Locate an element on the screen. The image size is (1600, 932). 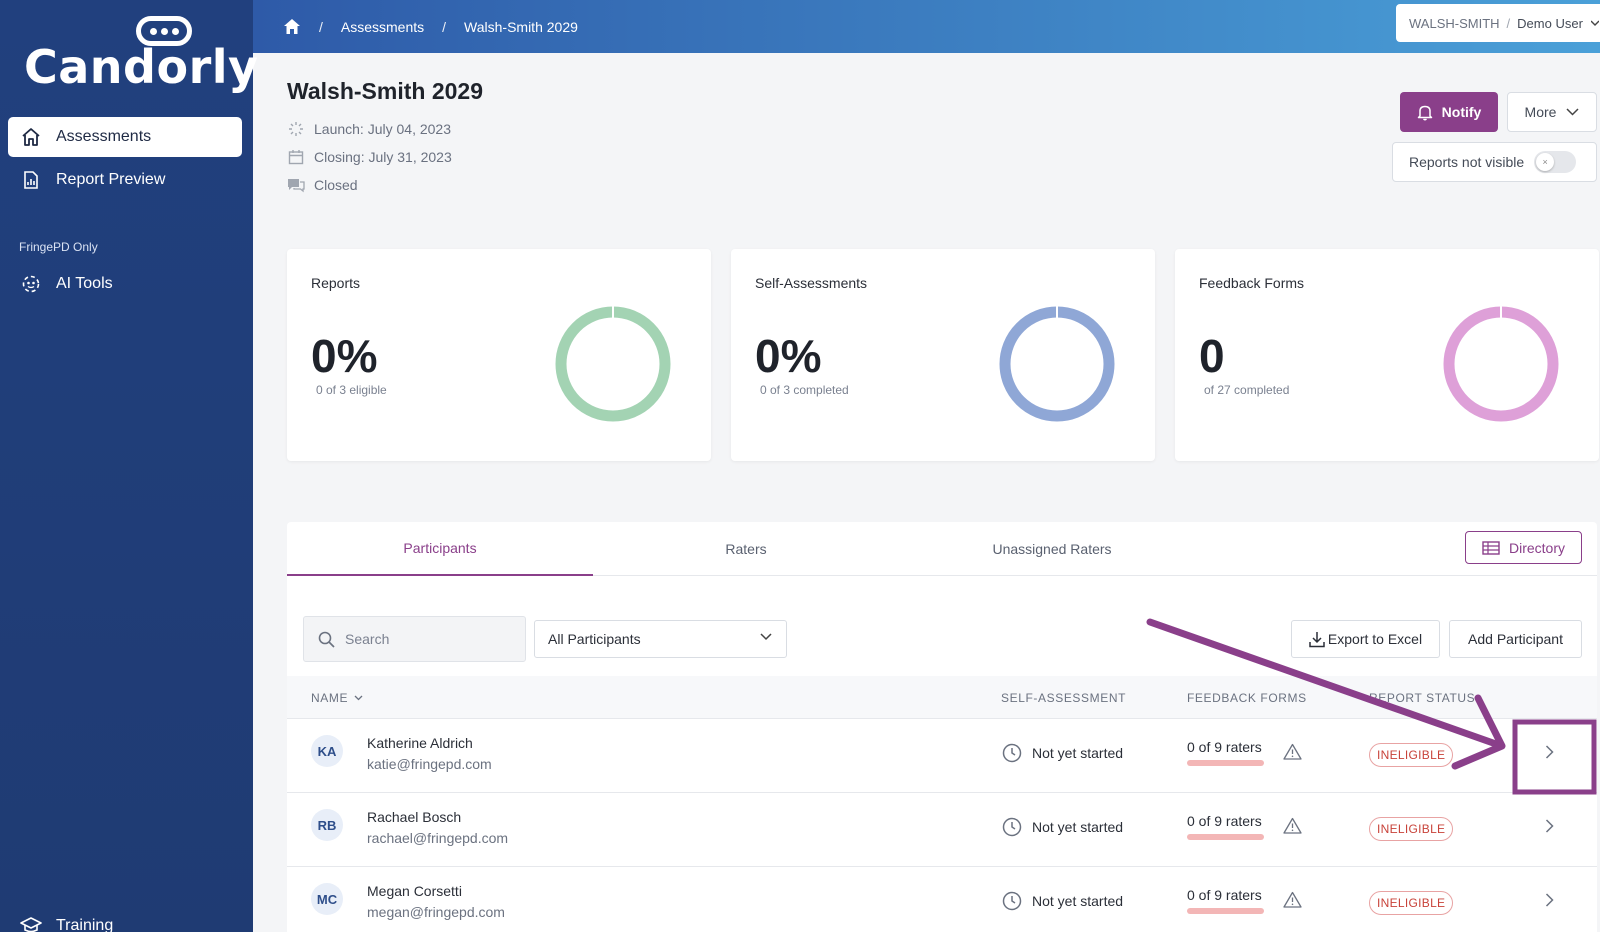
reports-visibility-label: Reports not visible is located at coordinates (1467, 162).